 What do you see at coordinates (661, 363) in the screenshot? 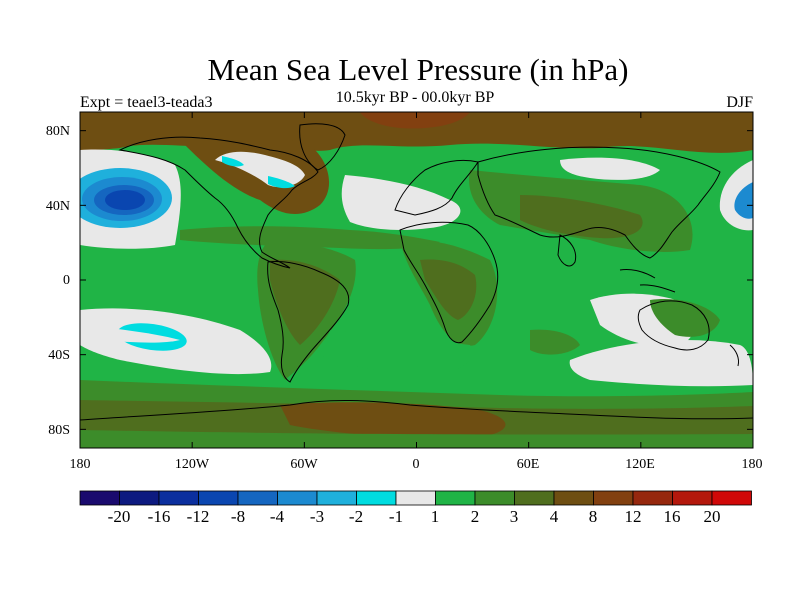
I see `field-sindian-neutral` at bounding box center [661, 363].